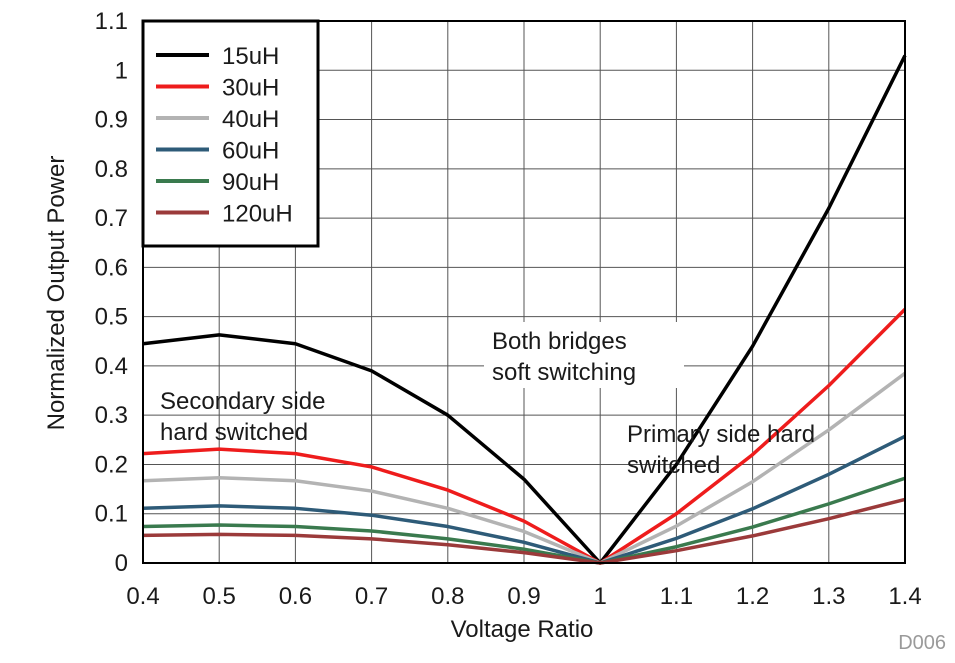  I want to click on annotation-secondary: Secondary side hard switched, so click(242, 417).